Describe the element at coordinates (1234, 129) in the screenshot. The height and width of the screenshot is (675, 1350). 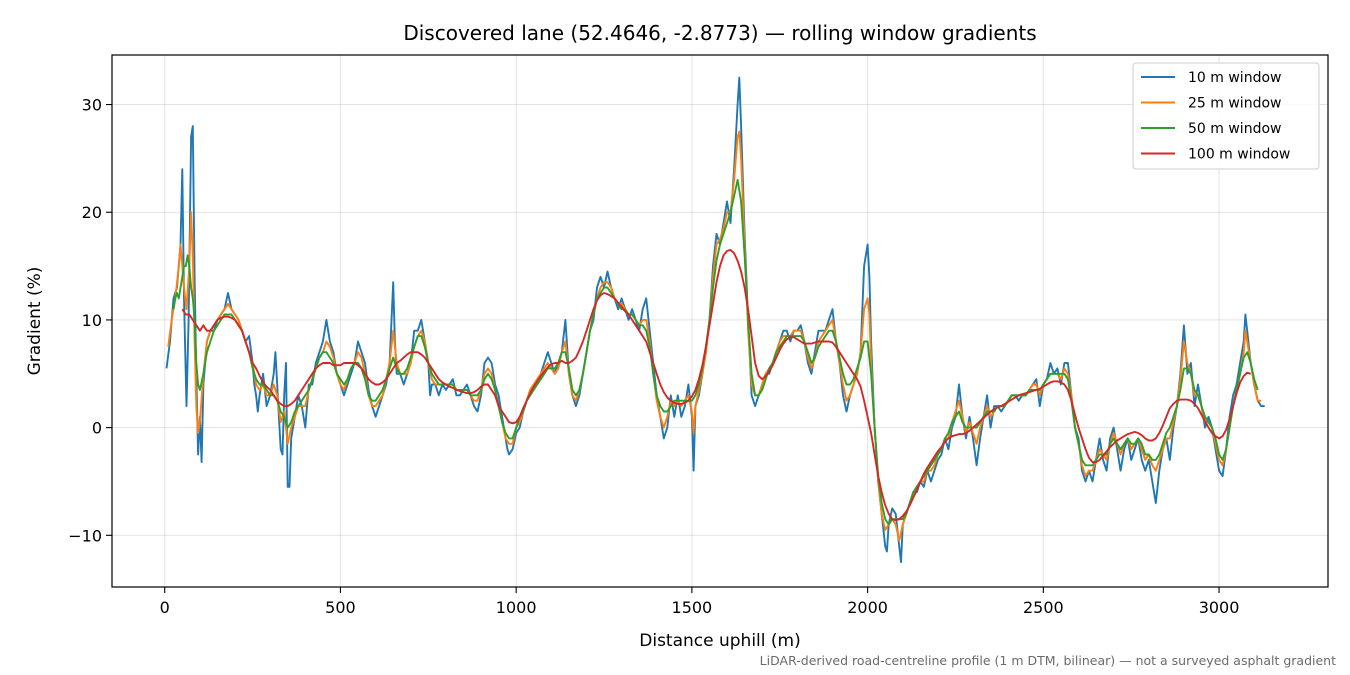
I see `legend-label: 50 m window` at that location.